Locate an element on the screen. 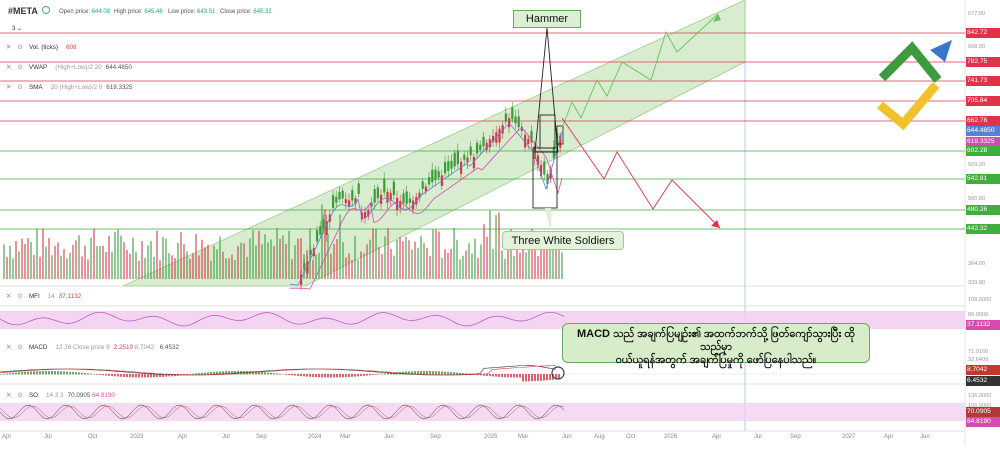 The height and width of the screenshot is (450, 1000). time-tick-label: Aug is located at coordinates (599, 437).